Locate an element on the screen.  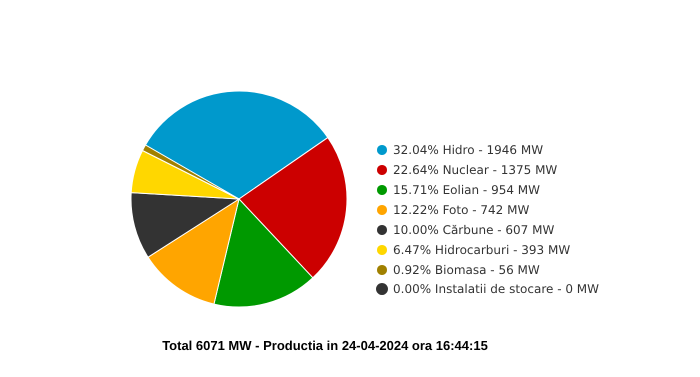
text: Total 6071 MW - Productia in 24-04-2024 ora 16:44:15 is located at coordinates (325, 345).